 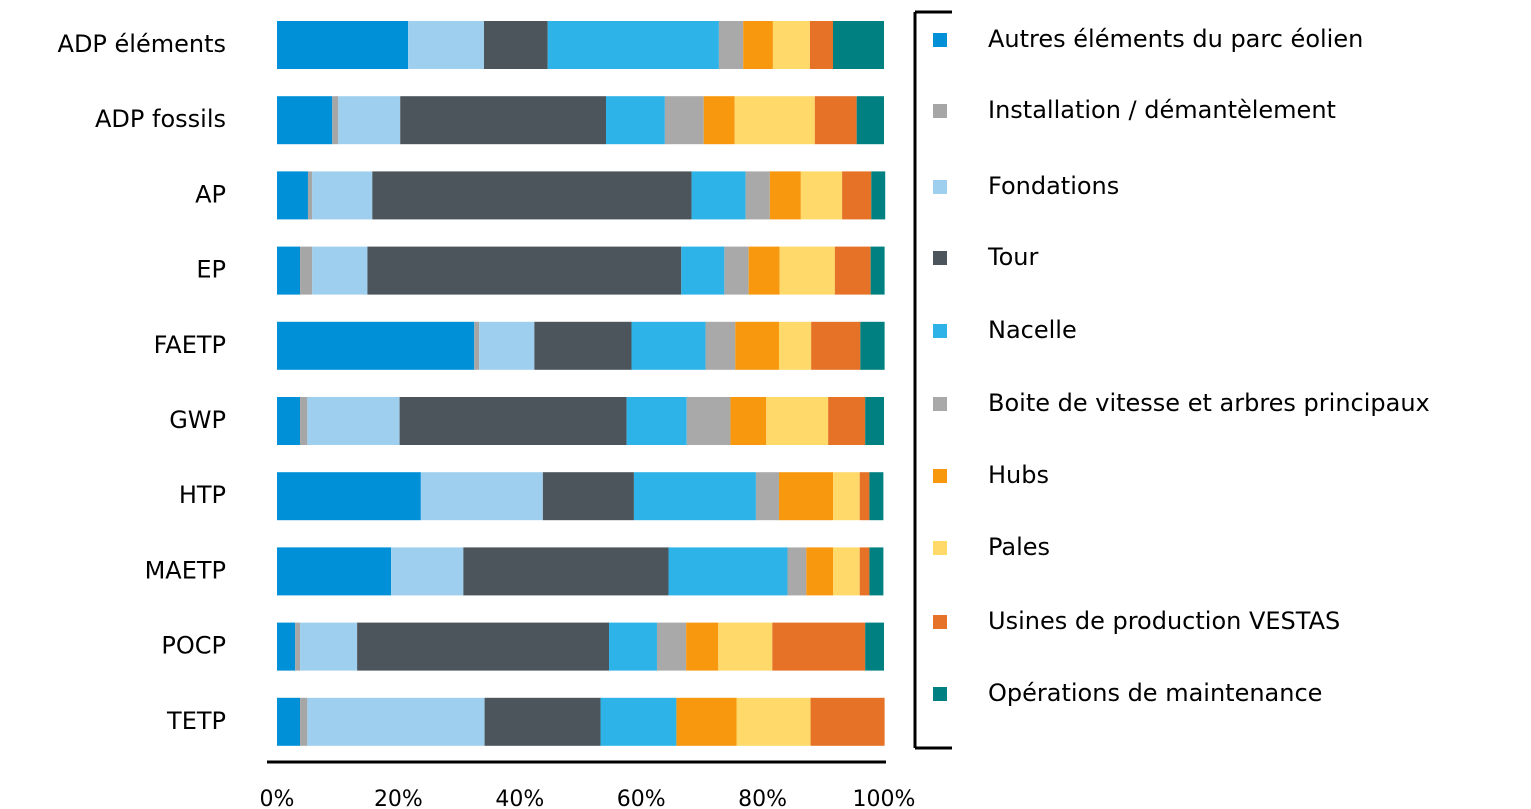 I want to click on y-tick-label: ADP fossils, so click(x=160, y=119).